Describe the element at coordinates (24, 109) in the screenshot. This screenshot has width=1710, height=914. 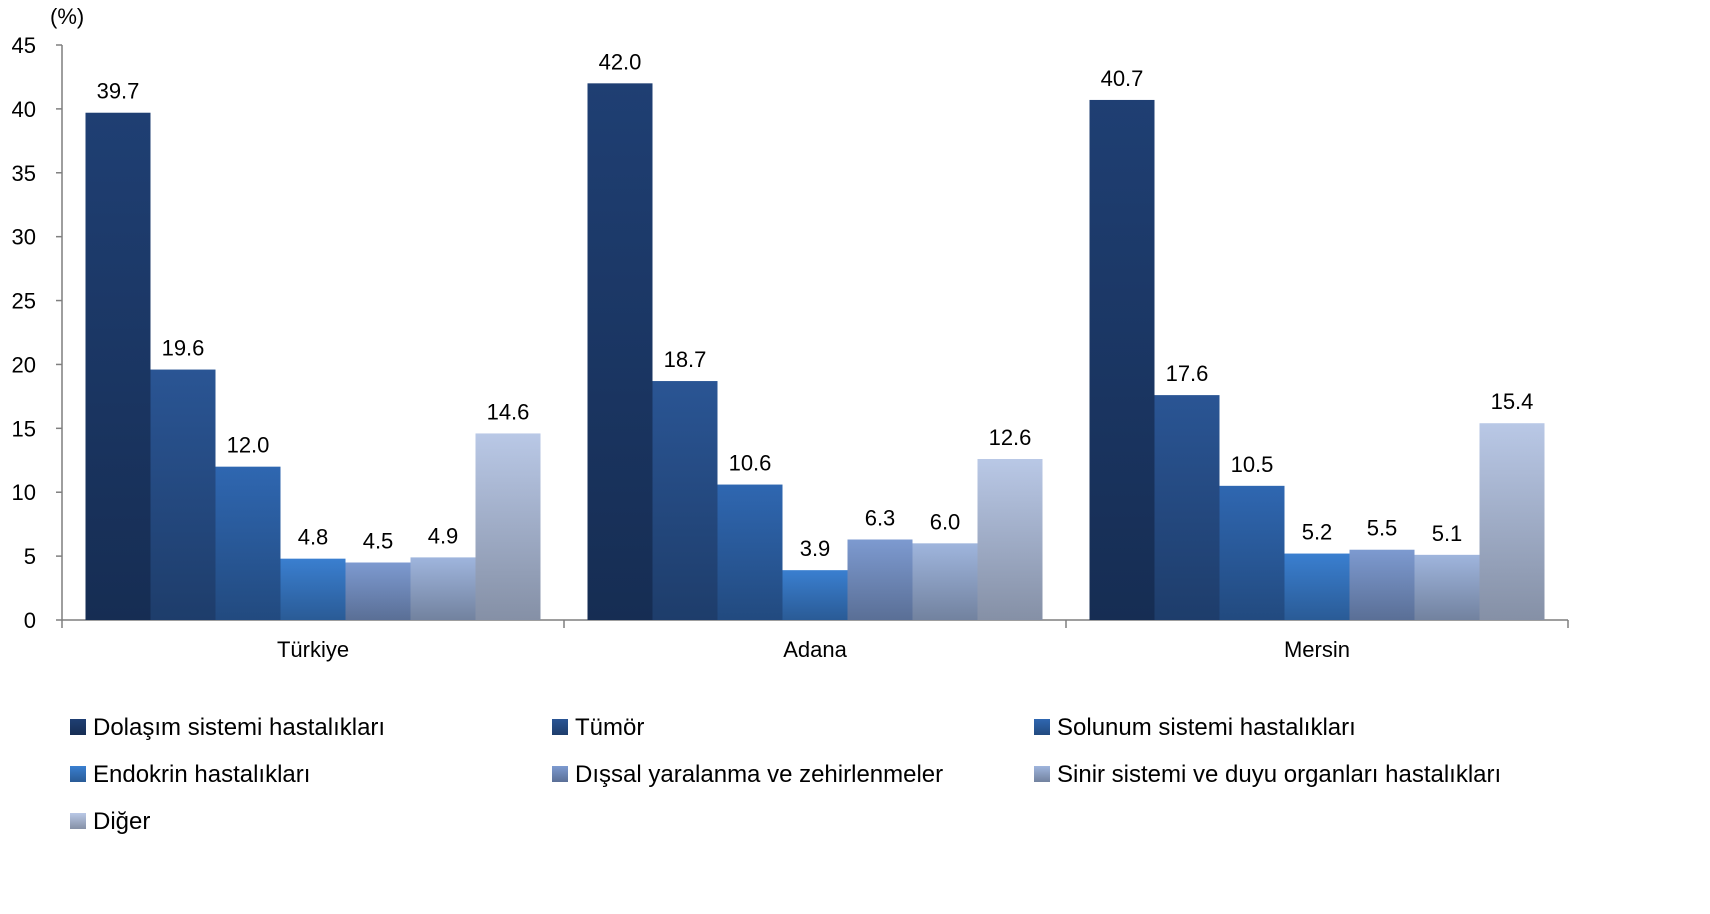
I see `y-tick-label: 40` at that location.